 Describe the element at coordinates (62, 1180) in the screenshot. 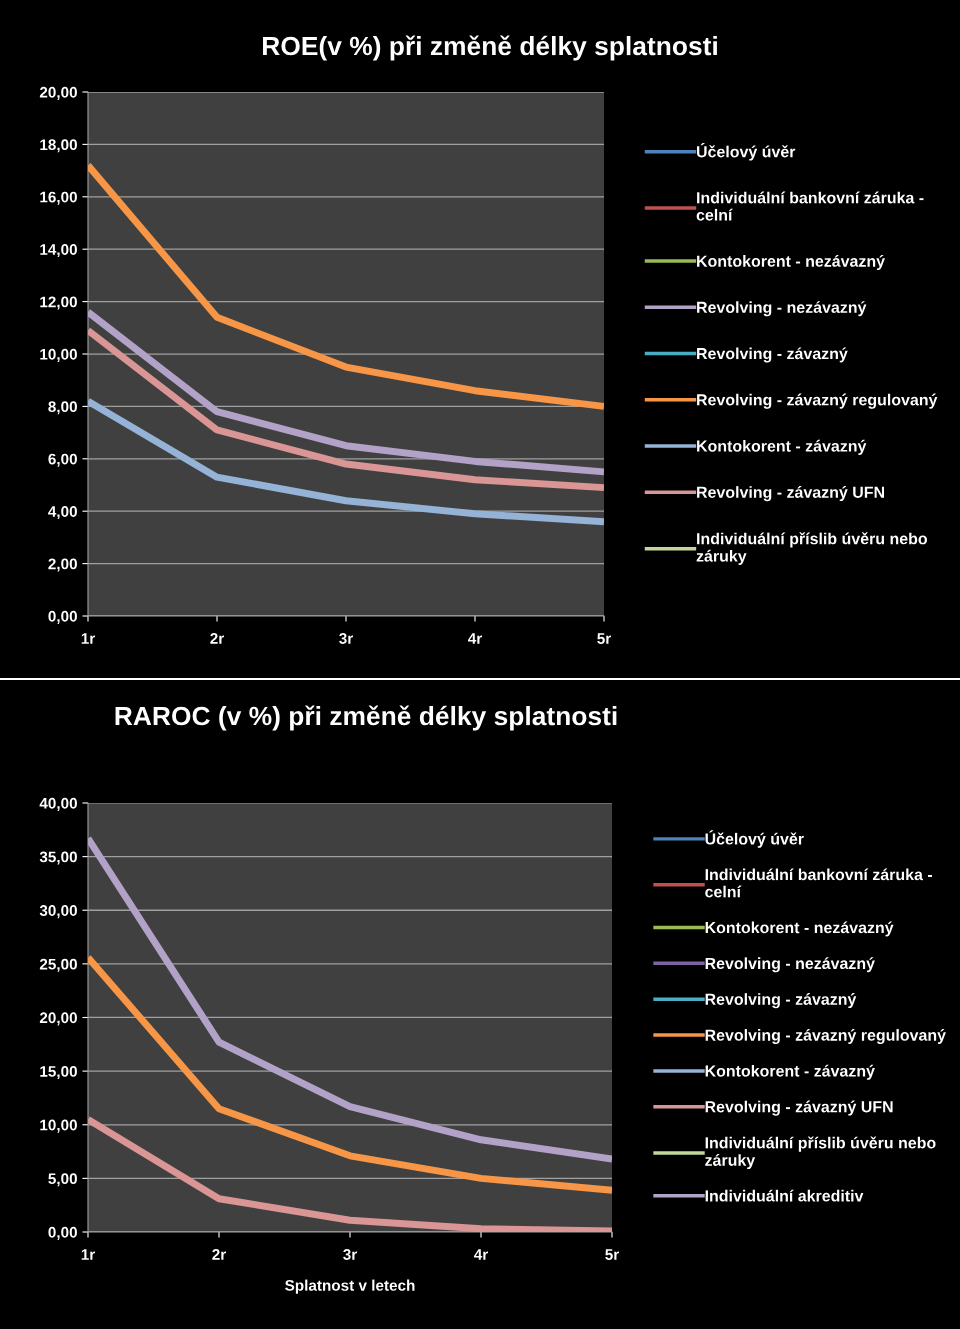

I see `y-tick-label: 5,00` at that location.